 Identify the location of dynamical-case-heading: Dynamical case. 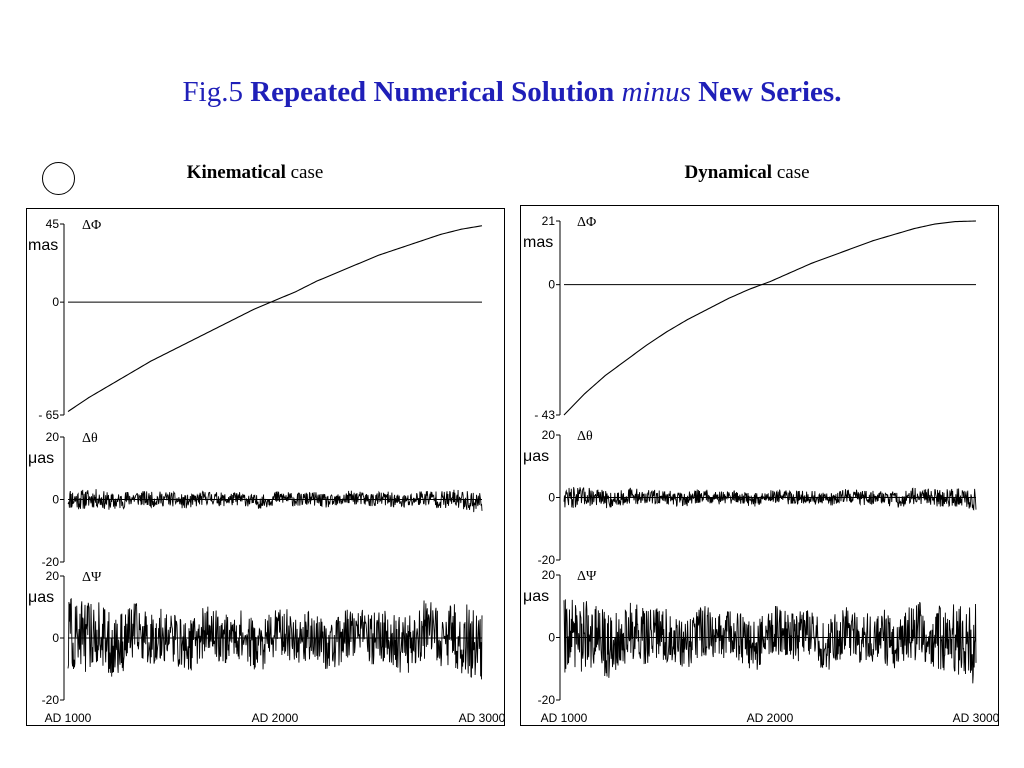
(747, 173).